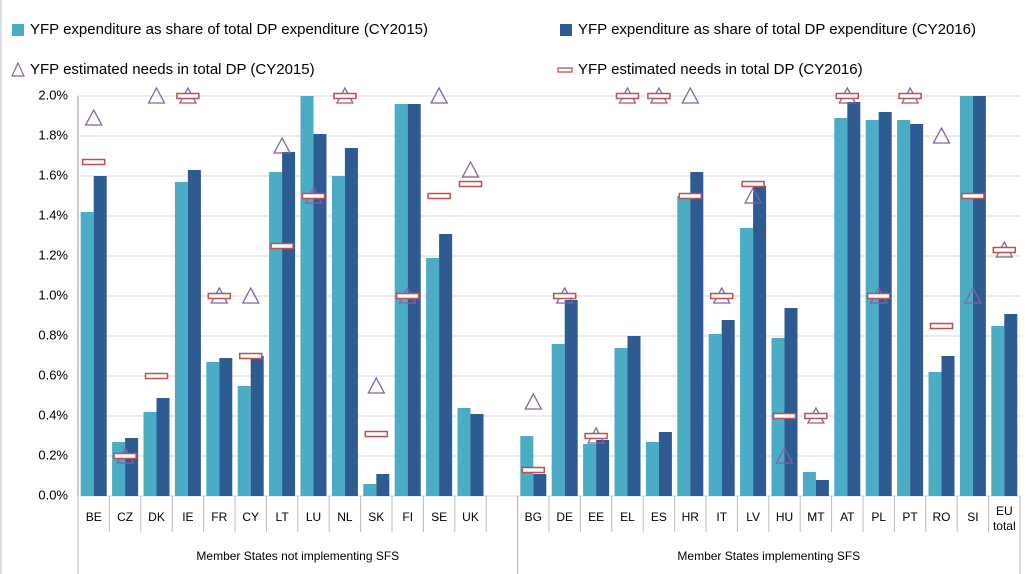  Describe the element at coordinates (564, 517) in the screenshot. I see `x-tick-label: DE` at that location.